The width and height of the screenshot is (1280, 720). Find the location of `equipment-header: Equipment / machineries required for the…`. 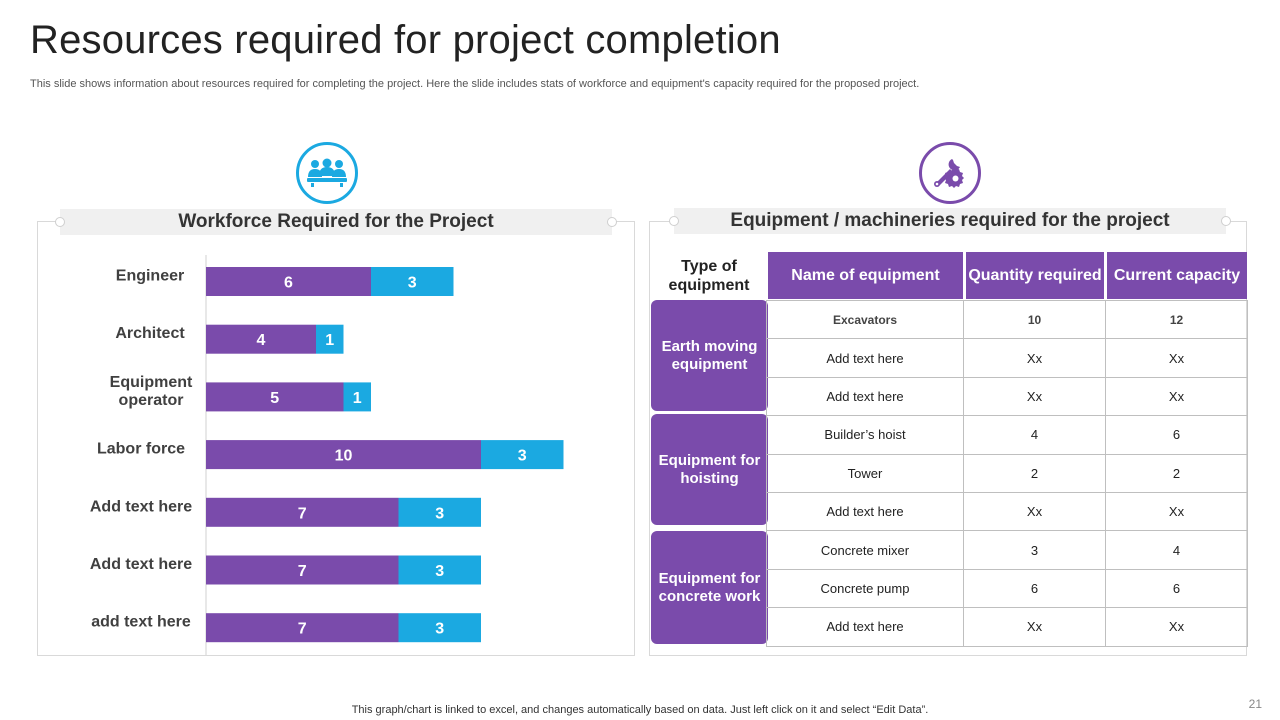

equipment-header: Equipment / machineries required for the… is located at coordinates (950, 221).